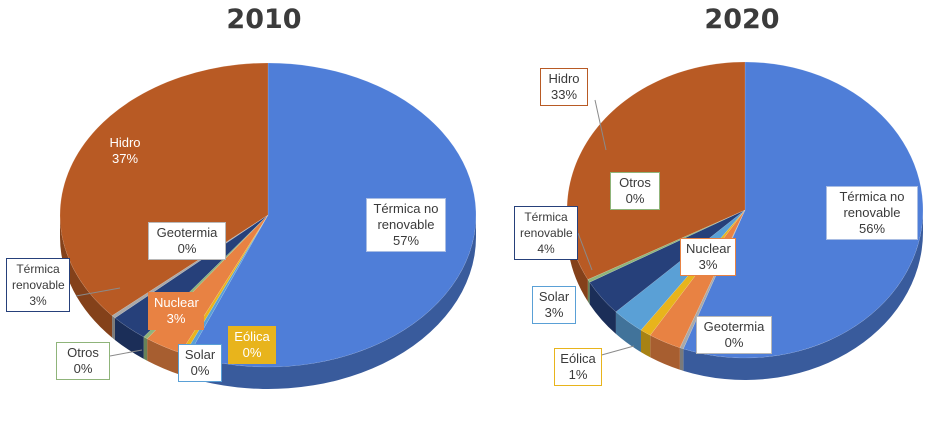  Describe the element at coordinates (708, 257) in the screenshot. I see `label-nuclear-2020: Nuclear 3%` at that location.